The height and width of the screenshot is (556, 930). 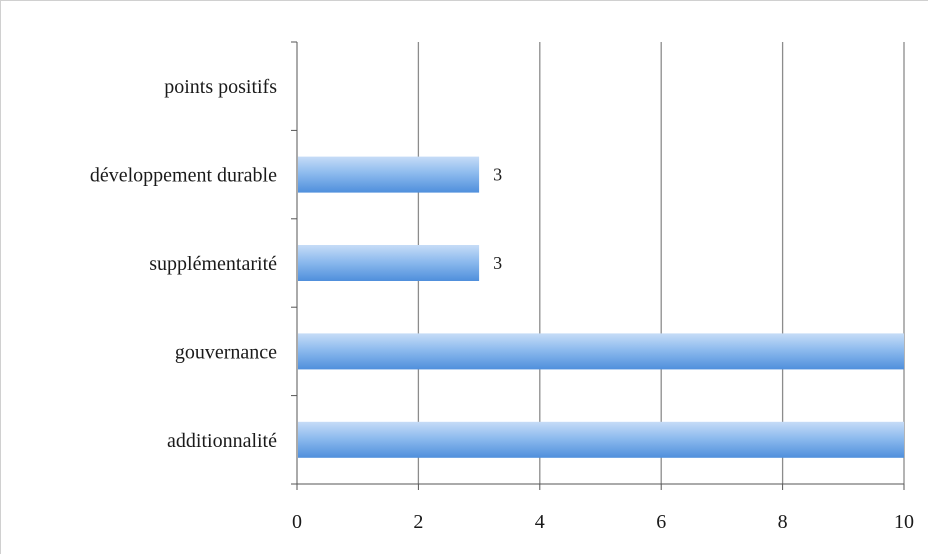 What do you see at coordinates (297, 522) in the screenshot?
I see `x-tick-label: 0` at bounding box center [297, 522].